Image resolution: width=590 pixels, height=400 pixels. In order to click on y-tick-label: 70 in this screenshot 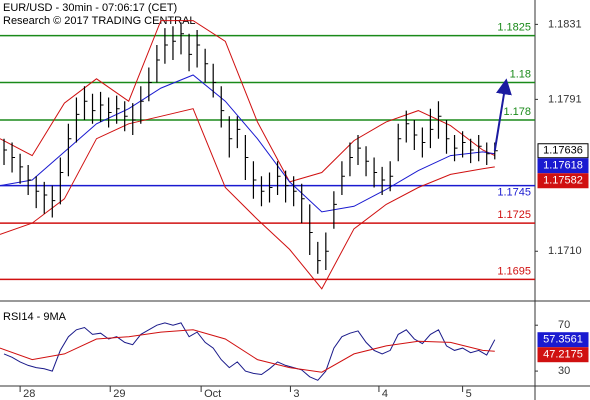, I will do `click(564, 325)`.